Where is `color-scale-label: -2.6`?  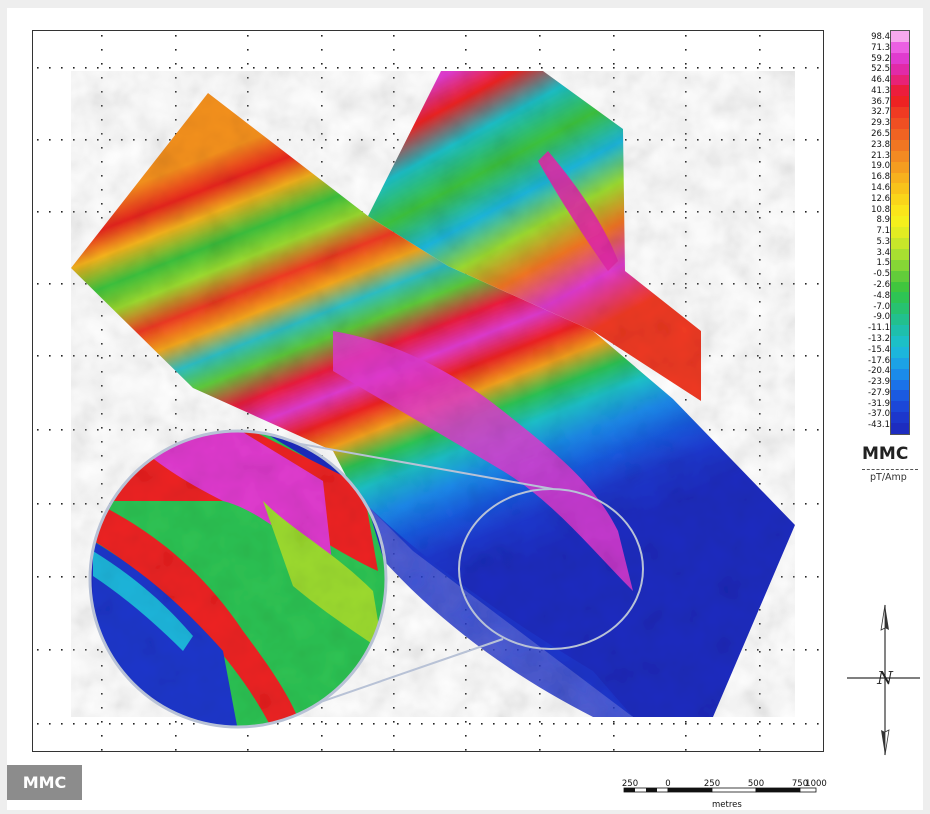
color-scale-label: -2.6 is located at coordinates (881, 285).